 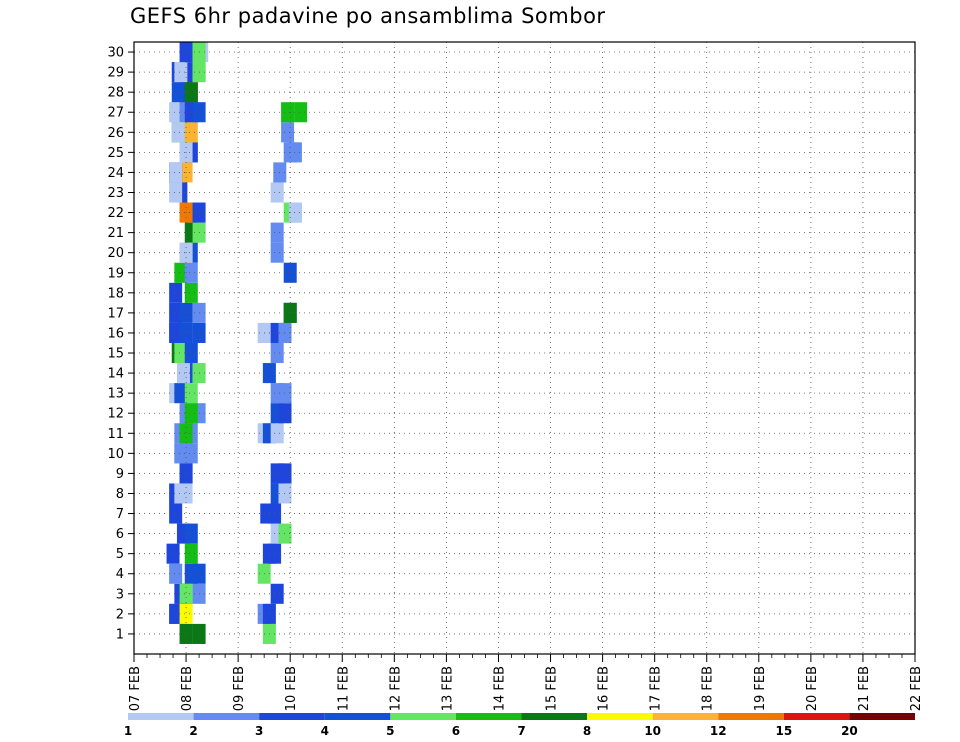 I want to click on legend-label: 1, so click(x=128, y=731).